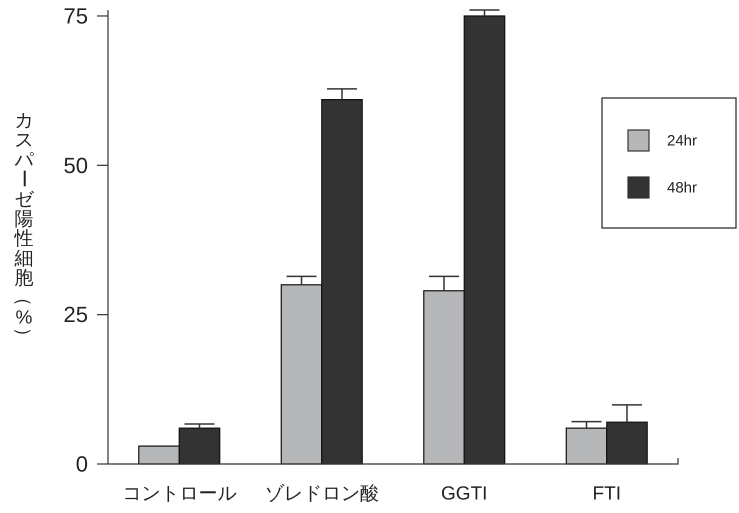 The image size is (739, 513). Describe the element at coordinates (23, 228) in the screenshot. I see `y-axis-title: カスパーゼ陽性細胞（%）` at that location.